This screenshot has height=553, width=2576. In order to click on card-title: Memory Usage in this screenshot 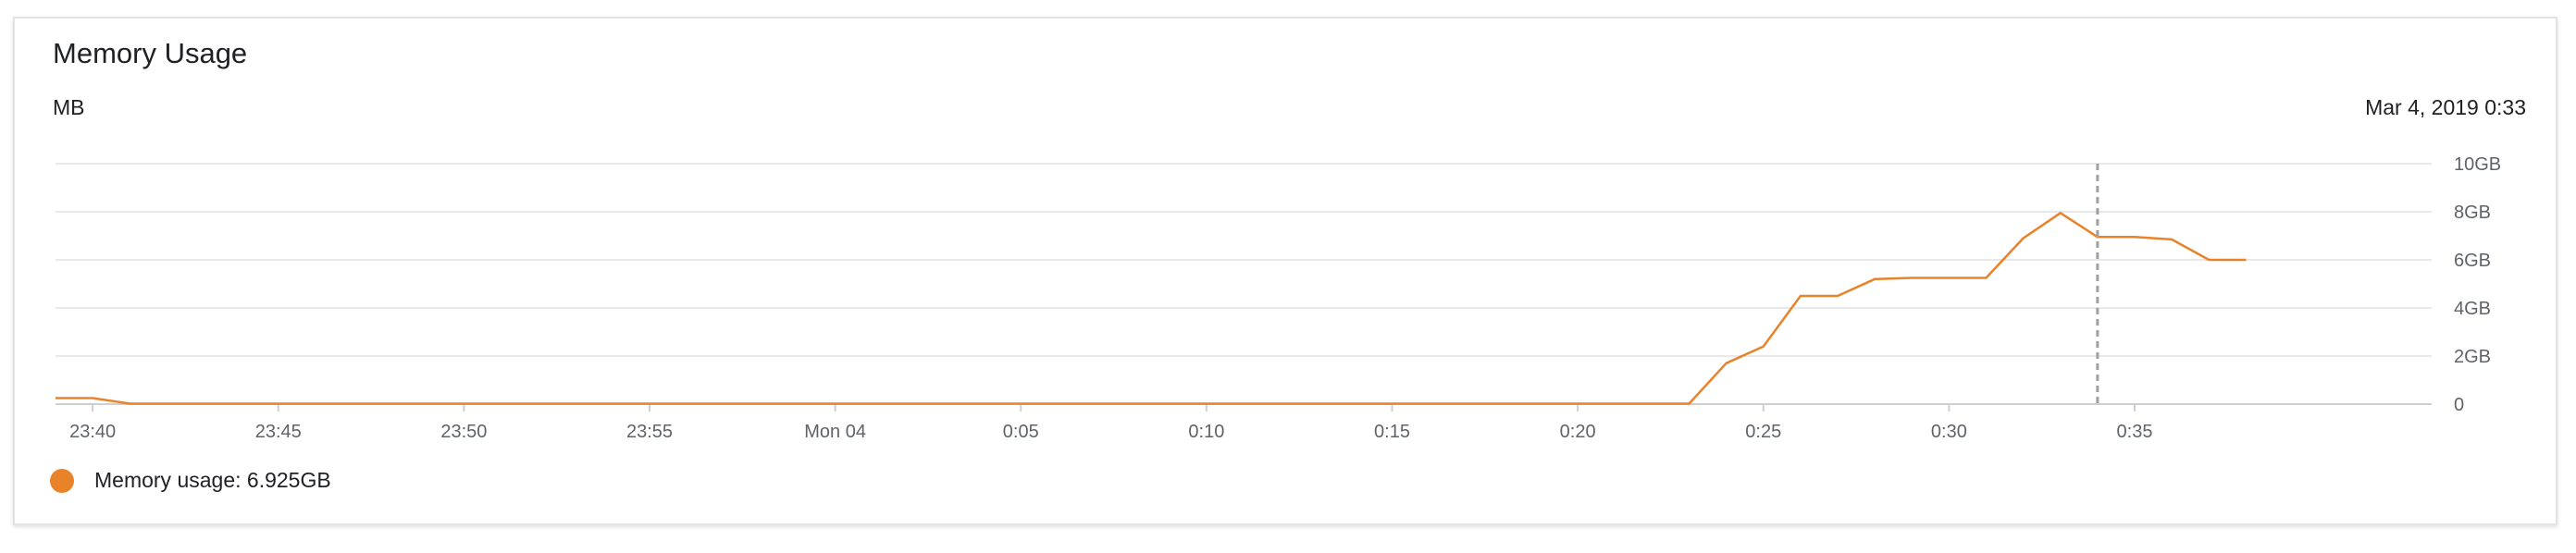, I will do `click(151, 53)`.